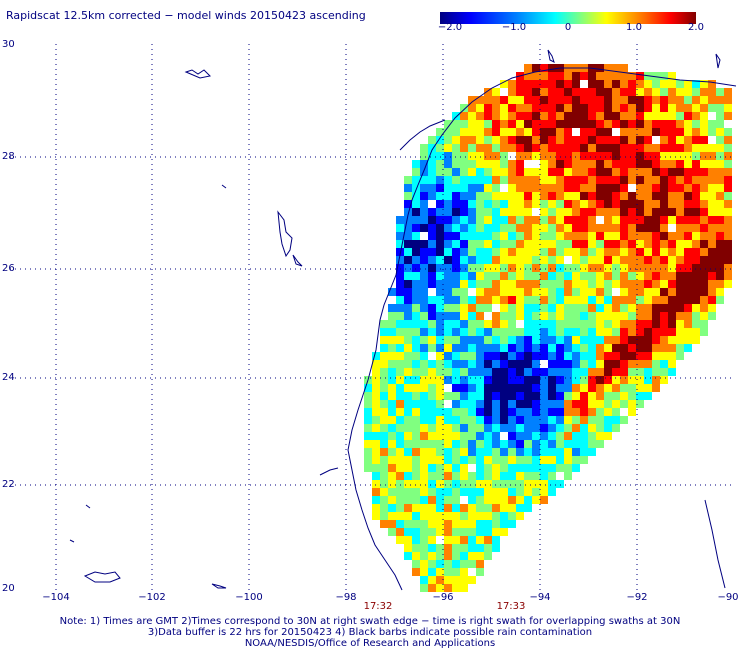 The image size is (740, 650). I want to click on lat-label: 28, so click(8, 156).